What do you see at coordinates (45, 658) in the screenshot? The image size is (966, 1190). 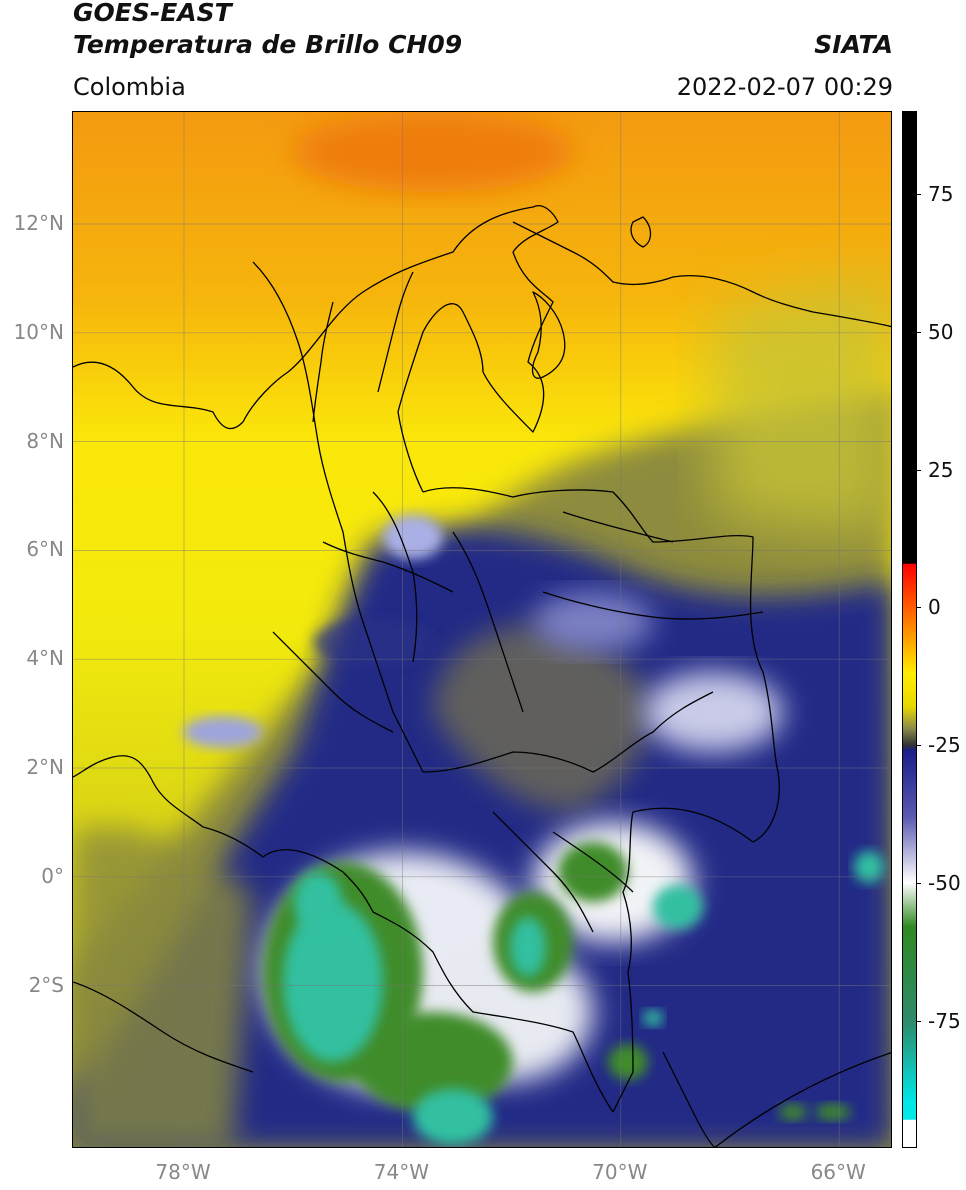 I see `latitude-tick-label: 4°N` at bounding box center [45, 658].